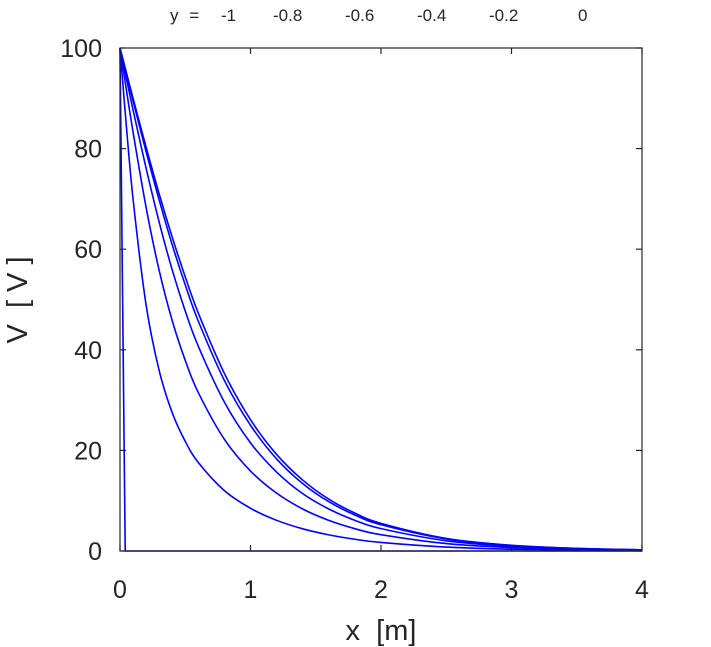 The image size is (711, 647). What do you see at coordinates (288, 15) in the screenshot?
I see `legend-label-y-neg0.8: -0.8` at bounding box center [288, 15].